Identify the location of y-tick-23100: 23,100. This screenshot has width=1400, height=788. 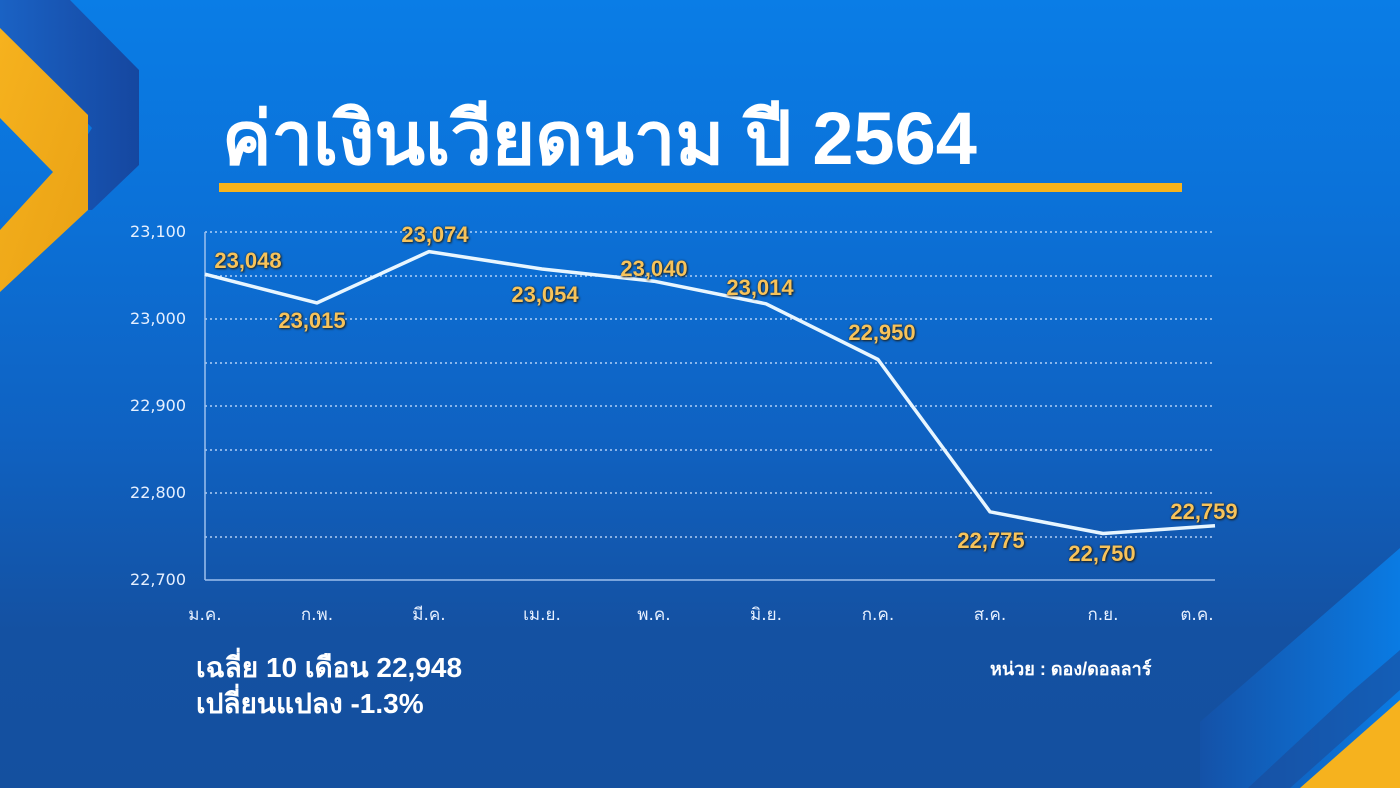
(158, 231).